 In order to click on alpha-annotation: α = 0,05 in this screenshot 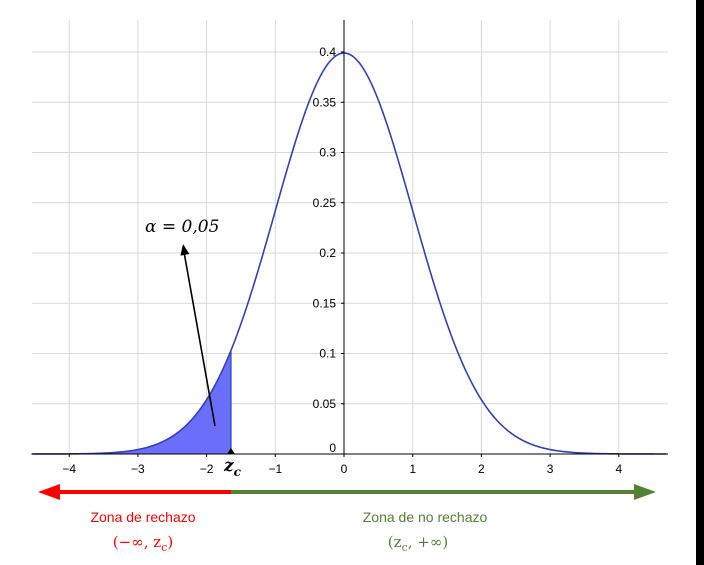, I will do `click(182, 227)`.